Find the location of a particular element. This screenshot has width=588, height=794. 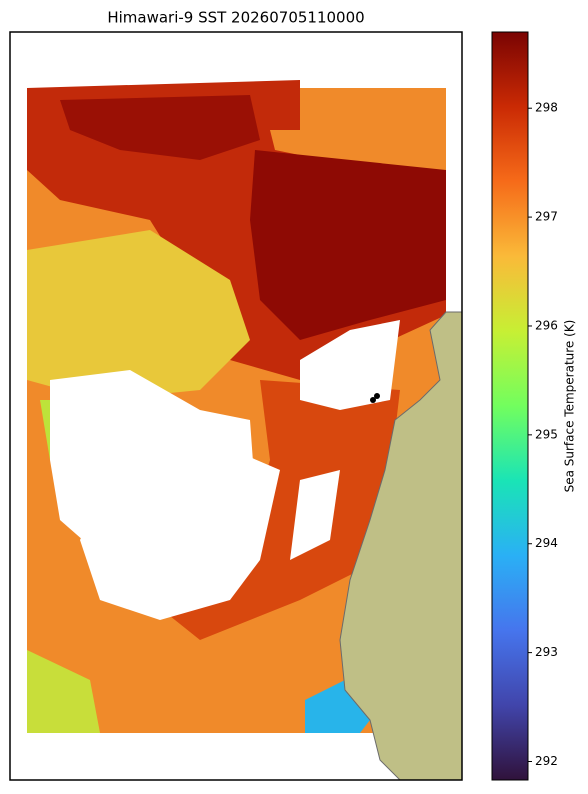

colorbar-tick-label: 298 is located at coordinates (546, 108).